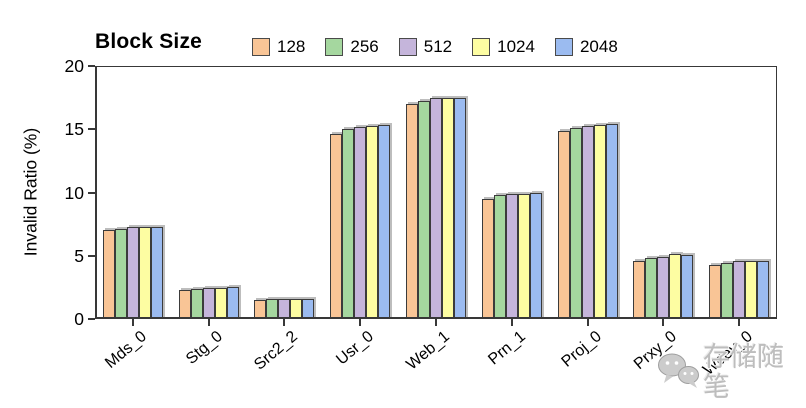 The height and width of the screenshot is (408, 806). I want to click on y-tick-label: 0, so click(79, 319).